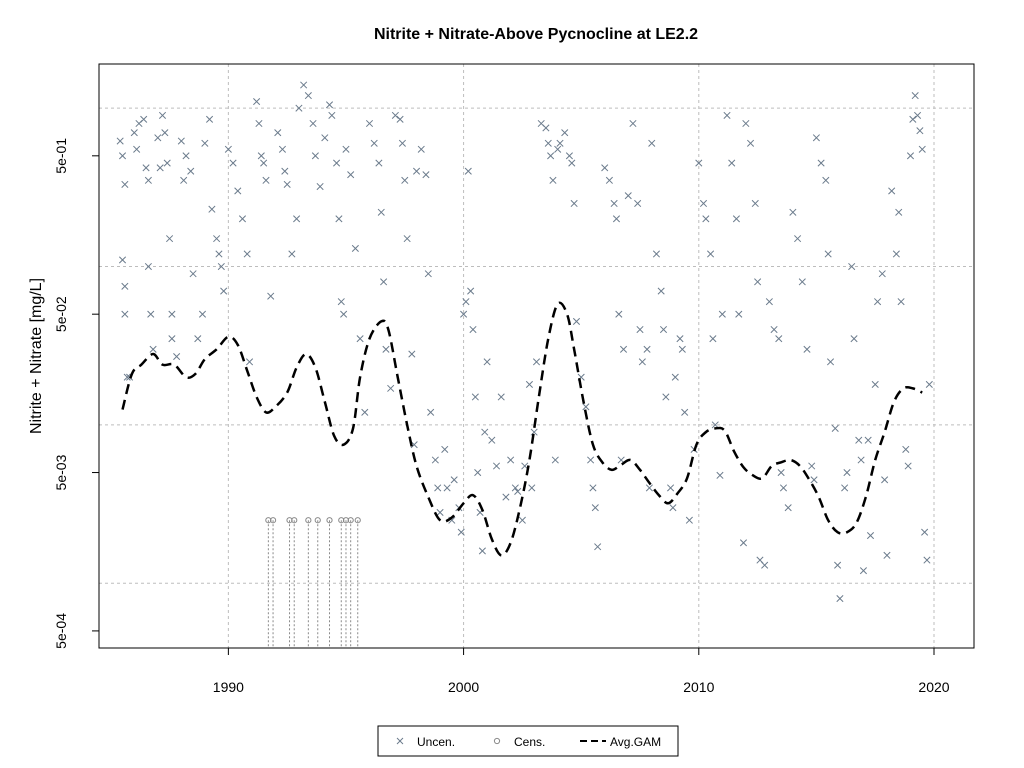 Image resolution: width=1024 pixels, height=768 pixels. Describe the element at coordinates (294, 520) in the screenshot. I see `censored-point` at that location.